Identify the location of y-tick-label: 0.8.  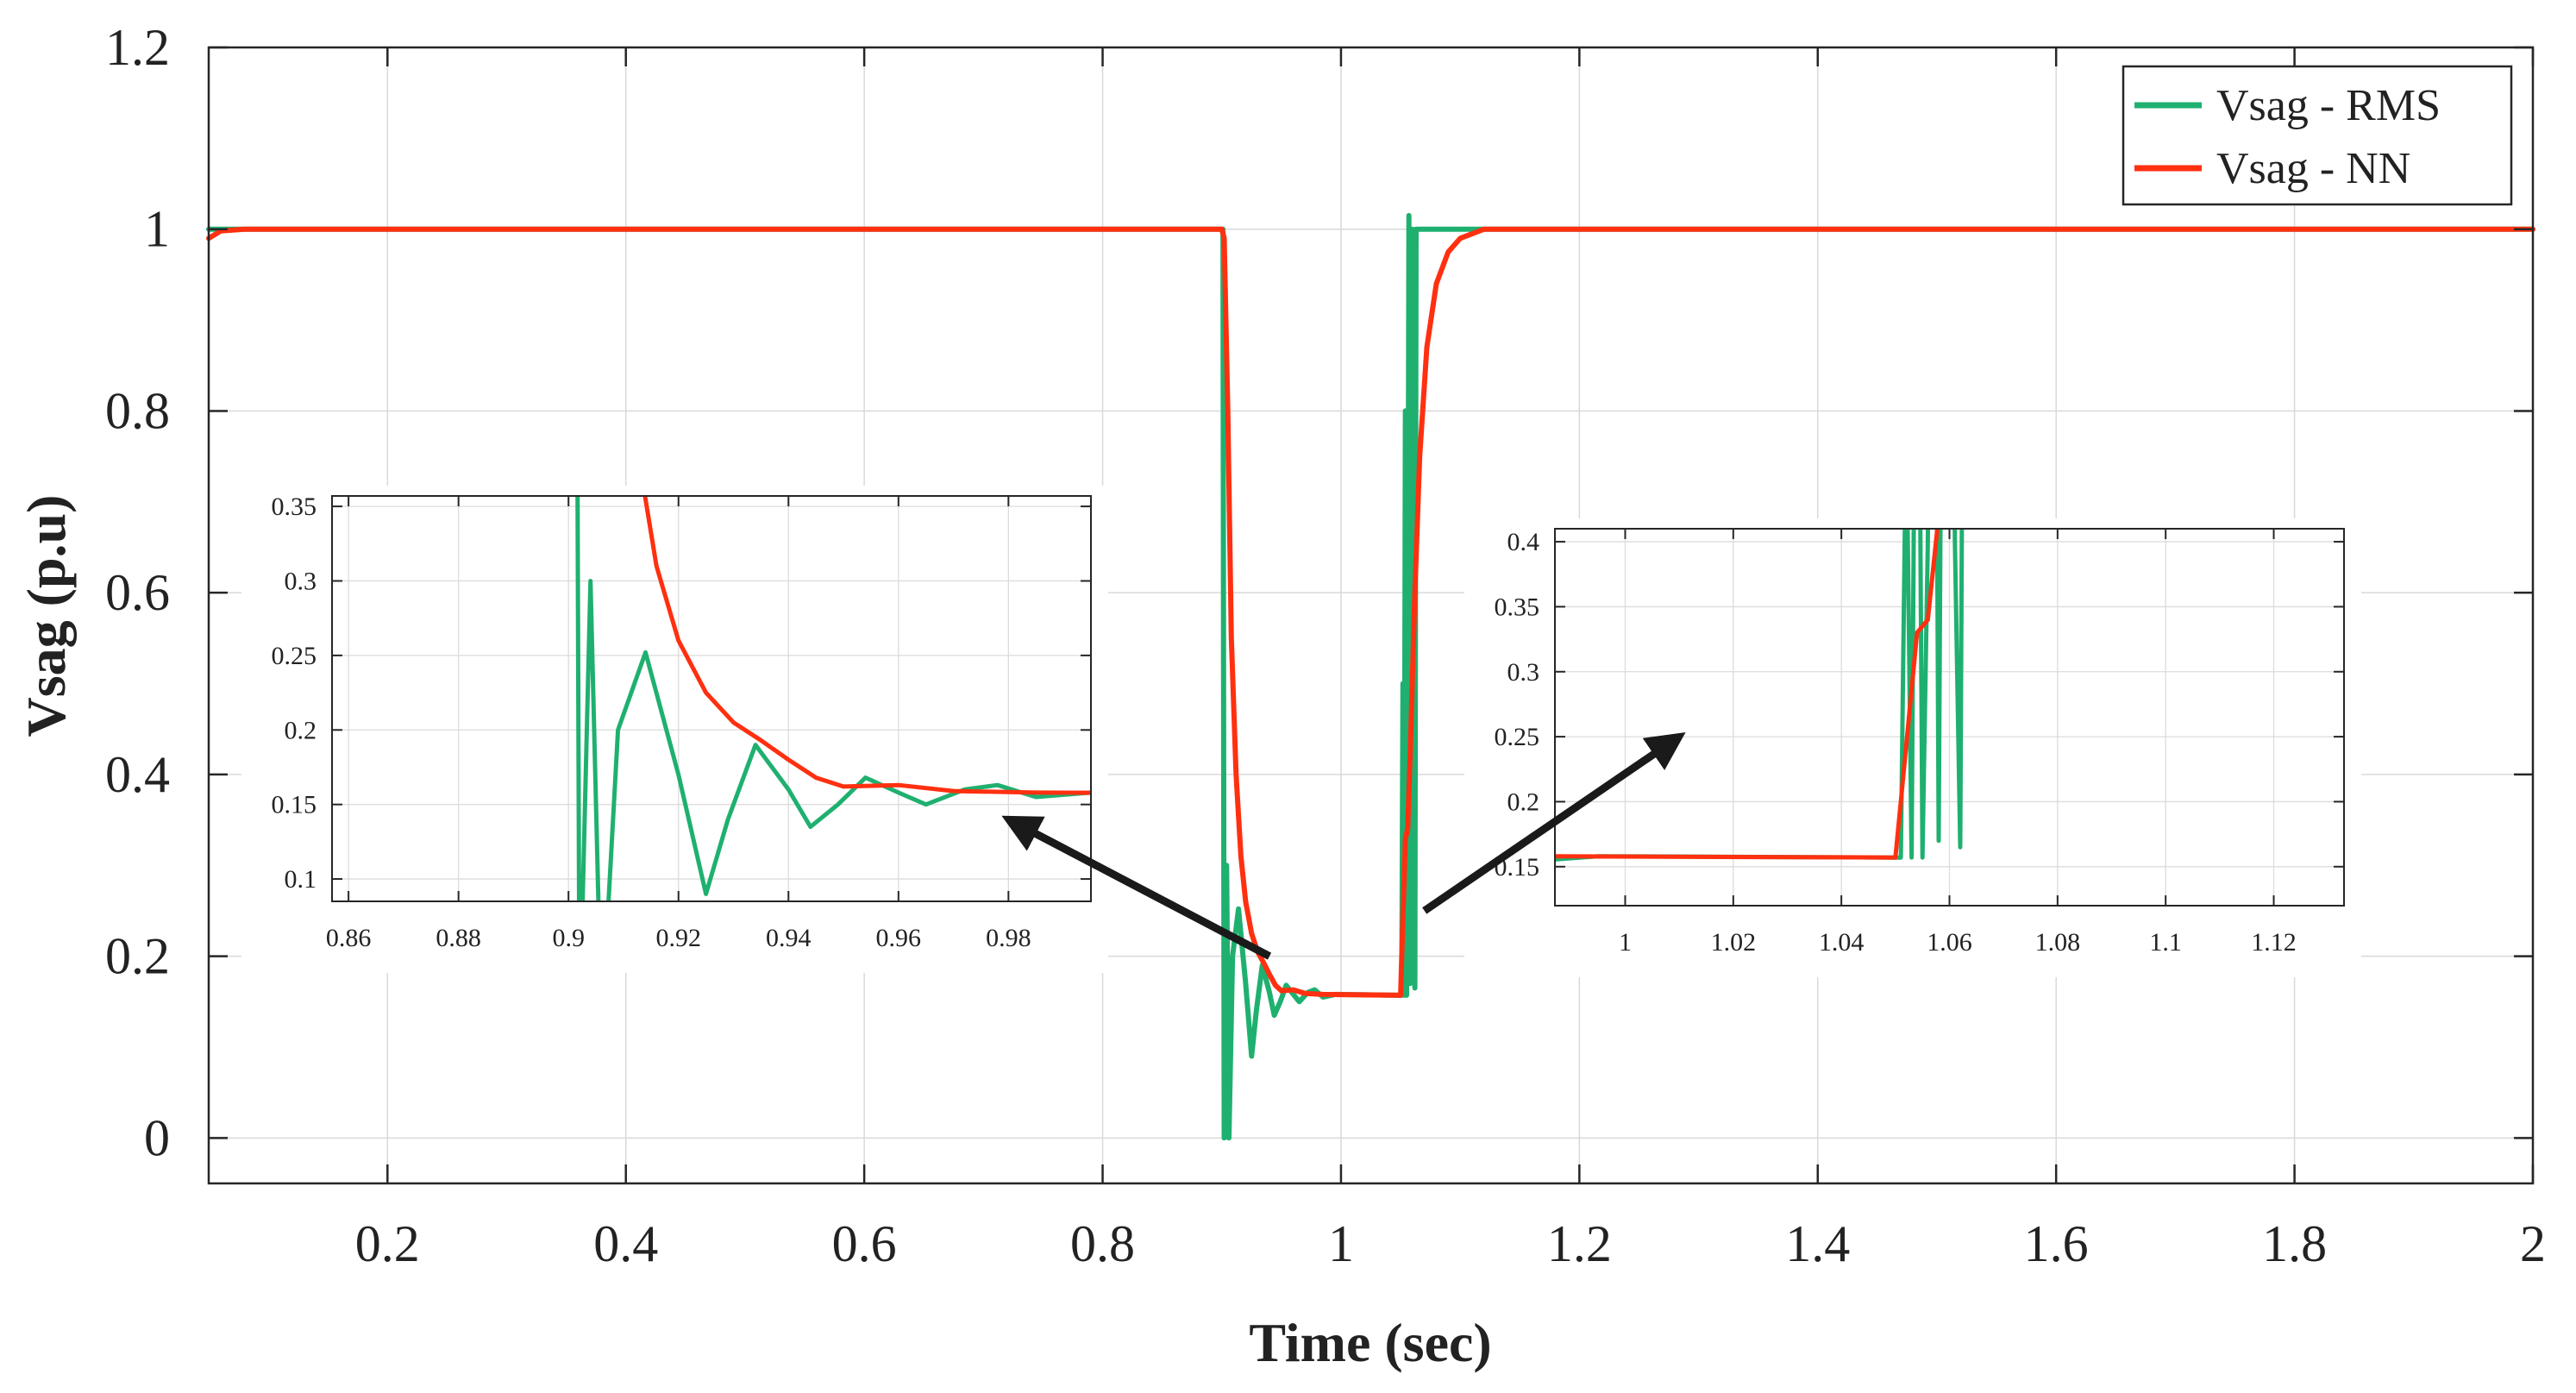
(137, 410).